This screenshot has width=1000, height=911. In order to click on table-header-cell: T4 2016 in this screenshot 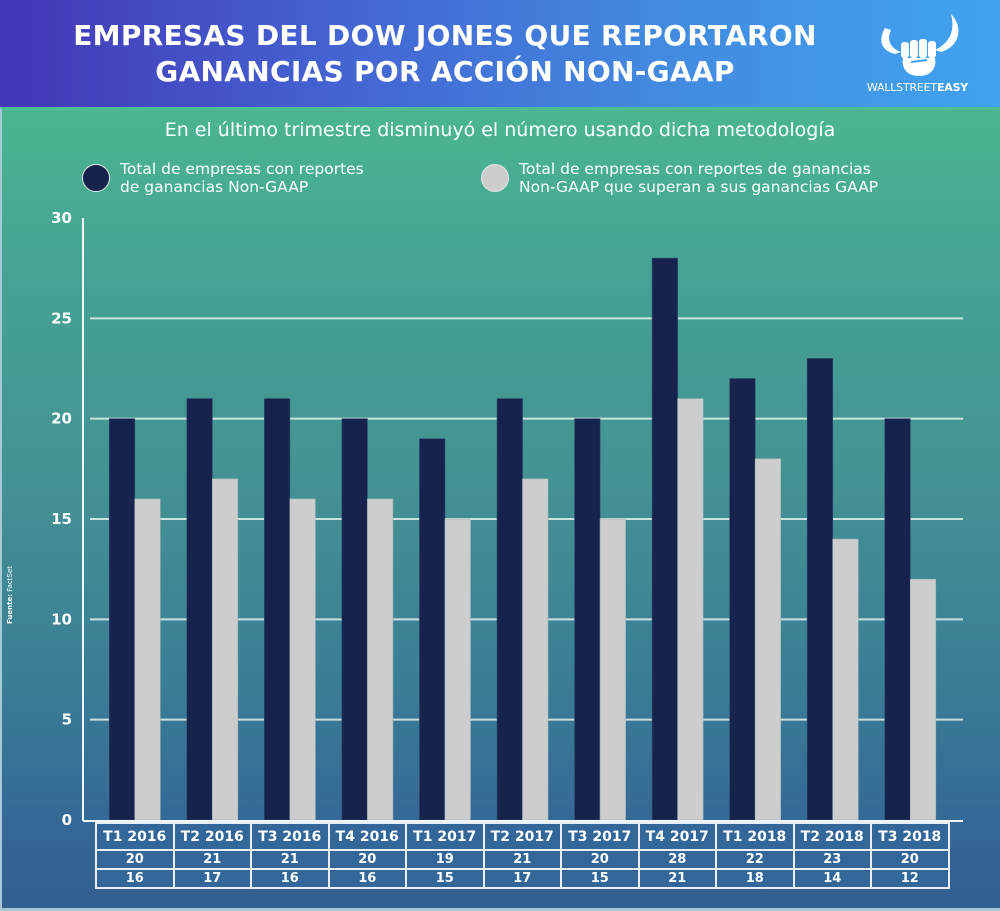, I will do `click(367, 836)`.